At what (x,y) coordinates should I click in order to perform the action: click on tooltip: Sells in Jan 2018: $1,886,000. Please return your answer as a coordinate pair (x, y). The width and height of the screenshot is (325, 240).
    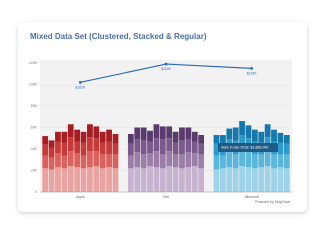
    Looking at the image, I should click on (244, 147).